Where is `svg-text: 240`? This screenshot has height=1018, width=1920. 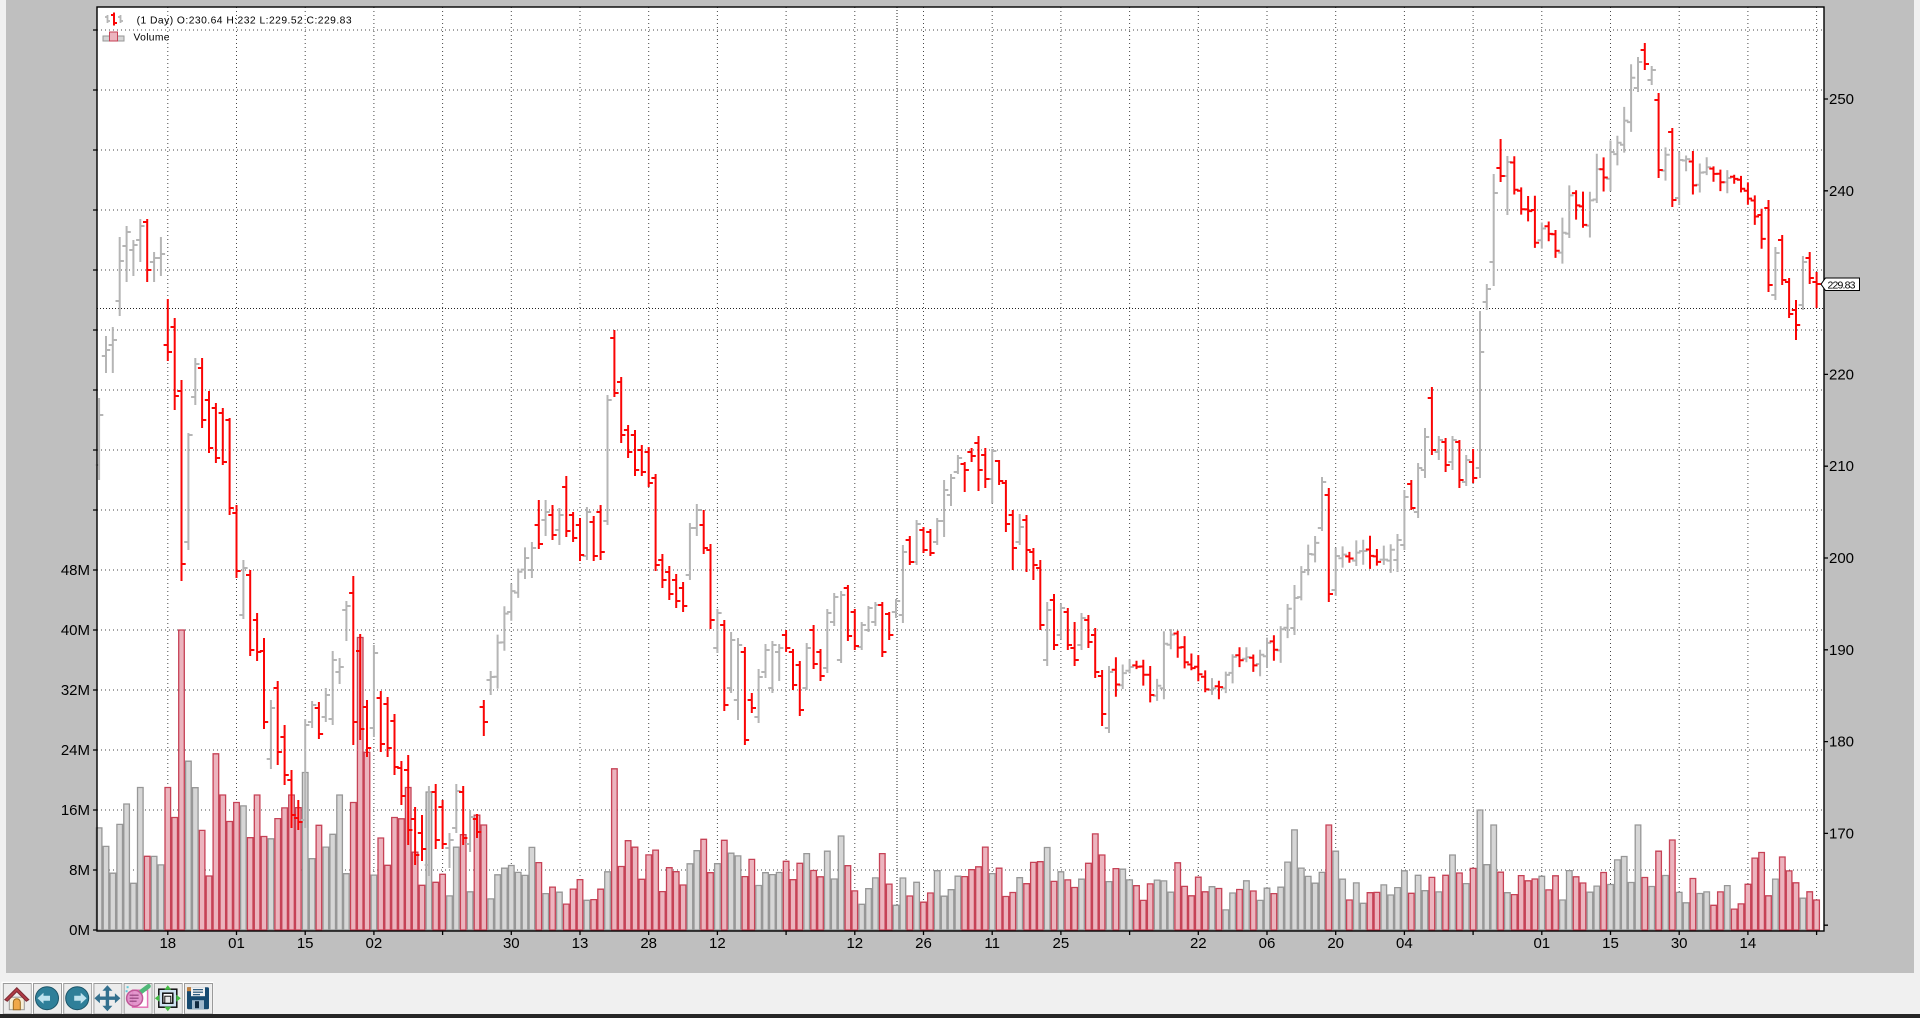
svg-text: 240 is located at coordinates (1841, 191).